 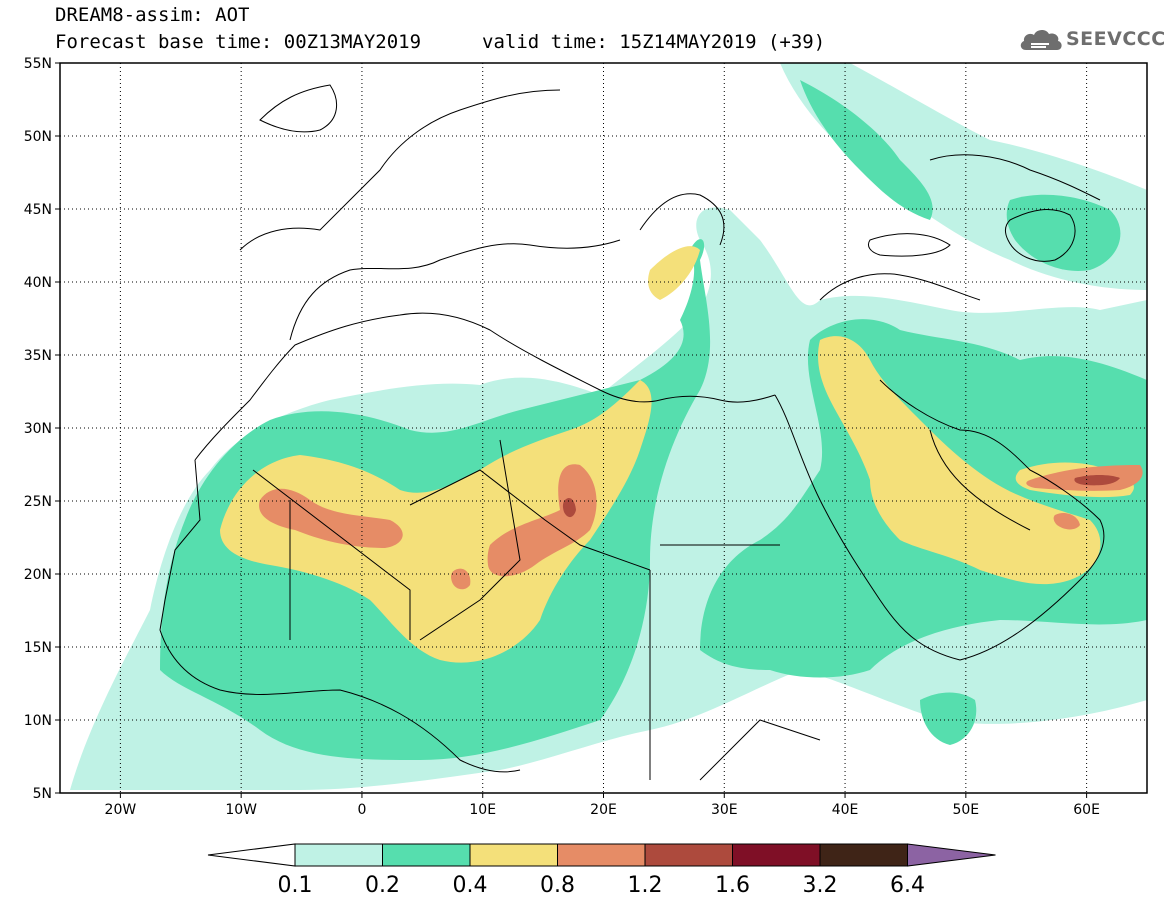 What do you see at coordinates (1086, 810) in the screenshot?
I see `lon-tick-label: 60E` at bounding box center [1086, 810].